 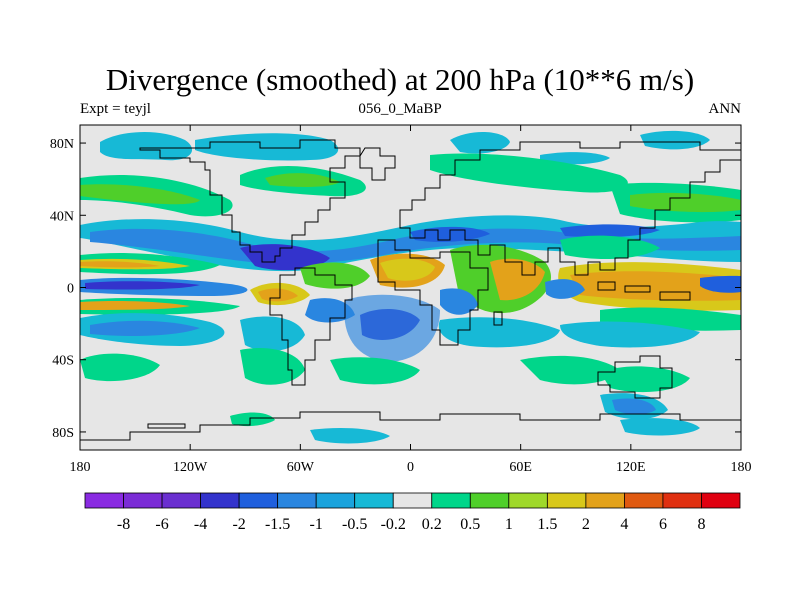 What do you see at coordinates (238, 524) in the screenshot?
I see `colorbar-level-label: -2` at bounding box center [238, 524].